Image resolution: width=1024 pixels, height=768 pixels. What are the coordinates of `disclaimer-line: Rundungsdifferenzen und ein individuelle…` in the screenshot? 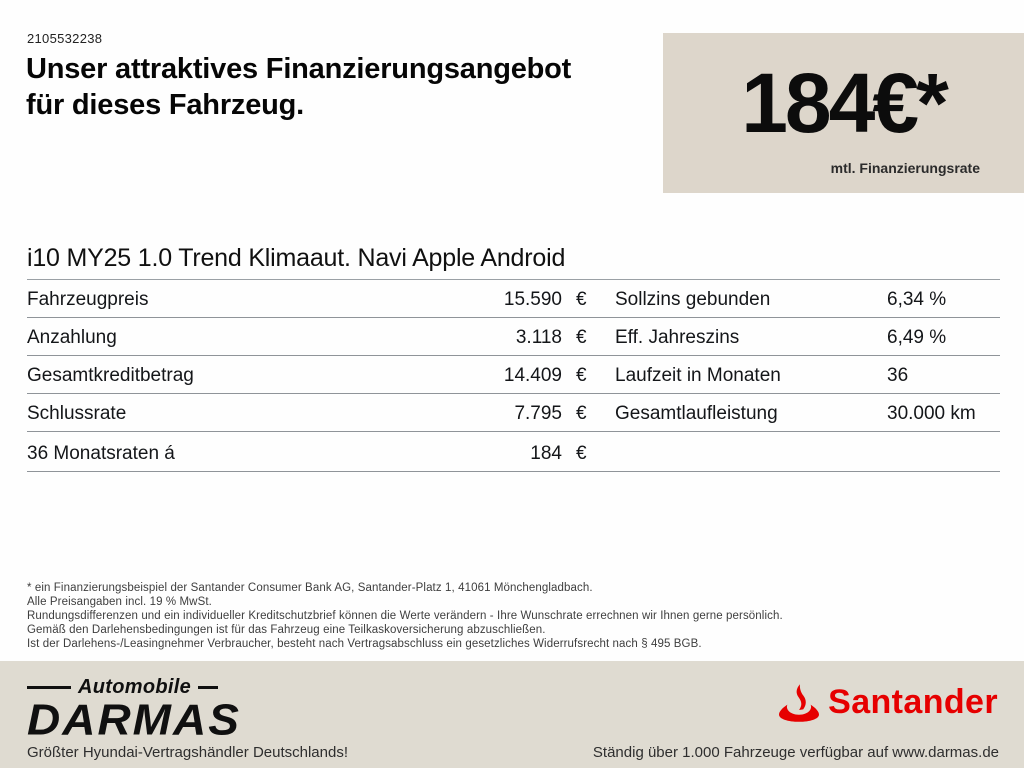 It's located at (405, 616).